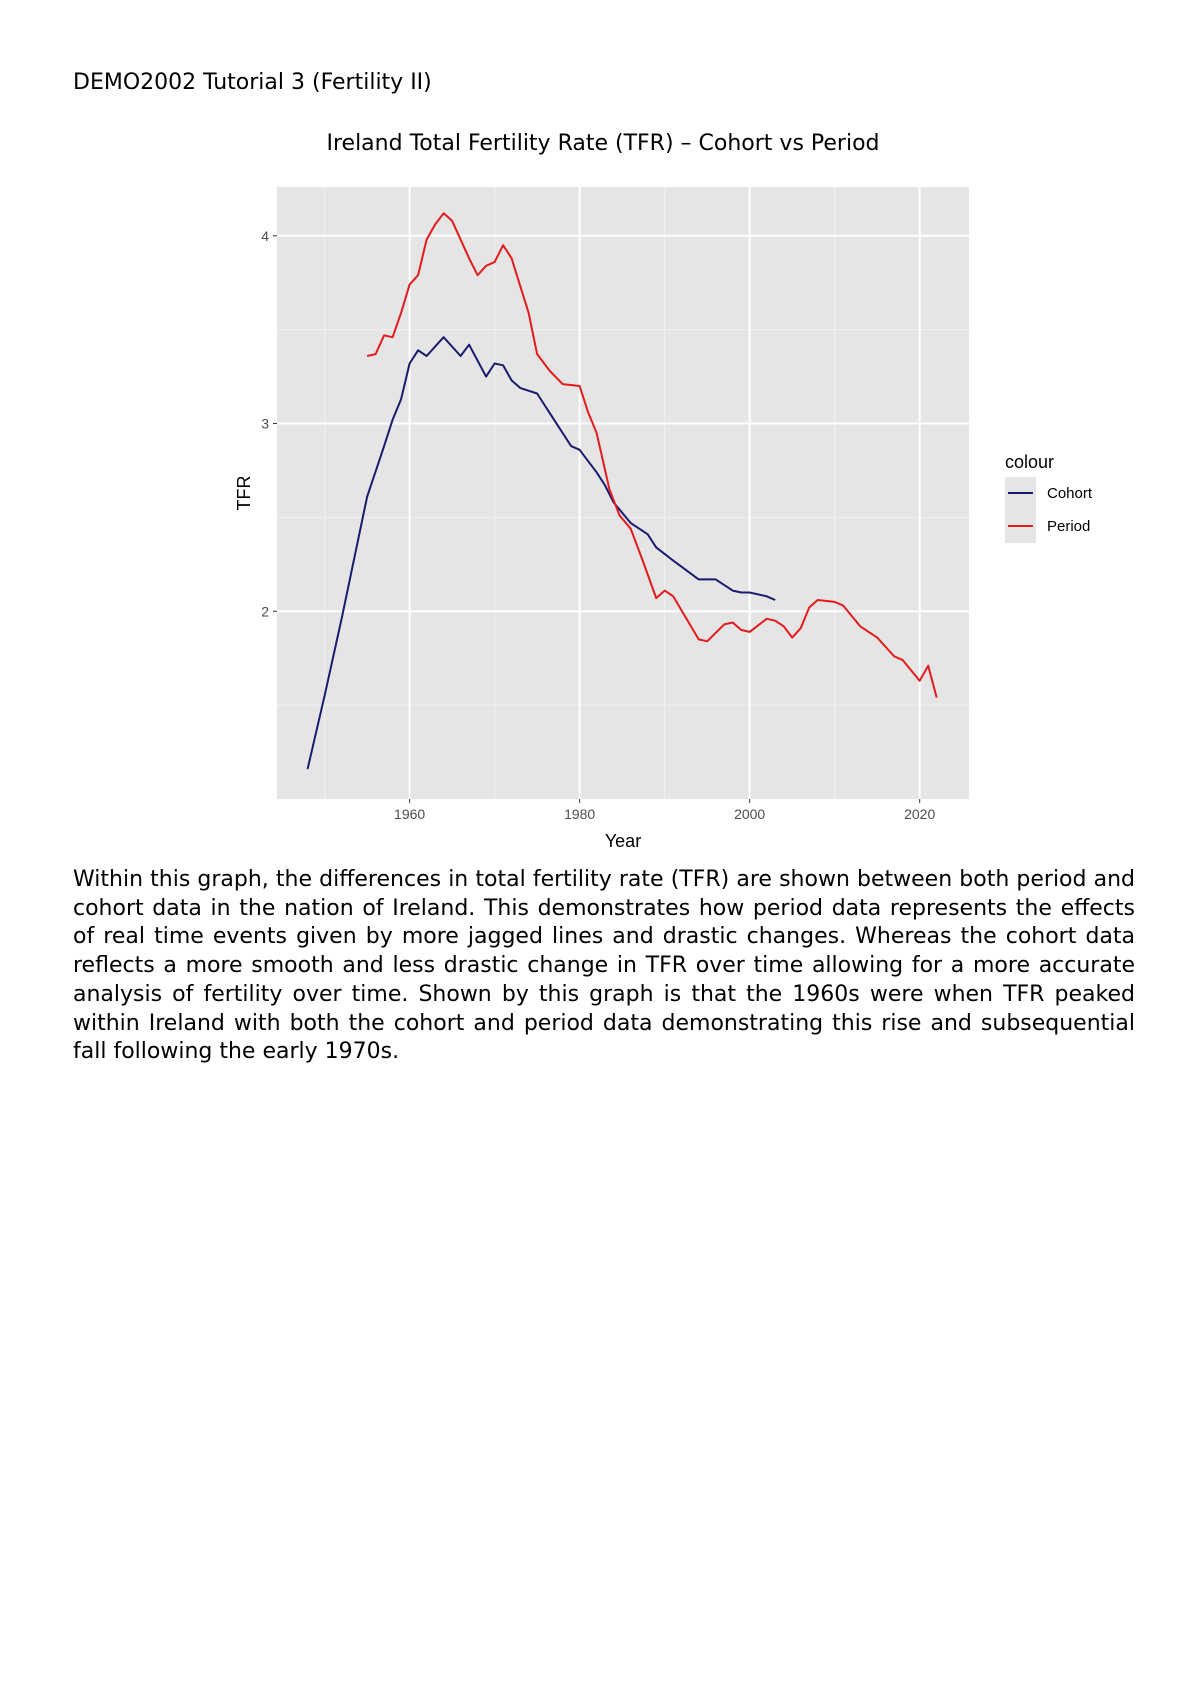  What do you see at coordinates (749, 814) in the screenshot?
I see `x-tick-label: 2000` at bounding box center [749, 814].